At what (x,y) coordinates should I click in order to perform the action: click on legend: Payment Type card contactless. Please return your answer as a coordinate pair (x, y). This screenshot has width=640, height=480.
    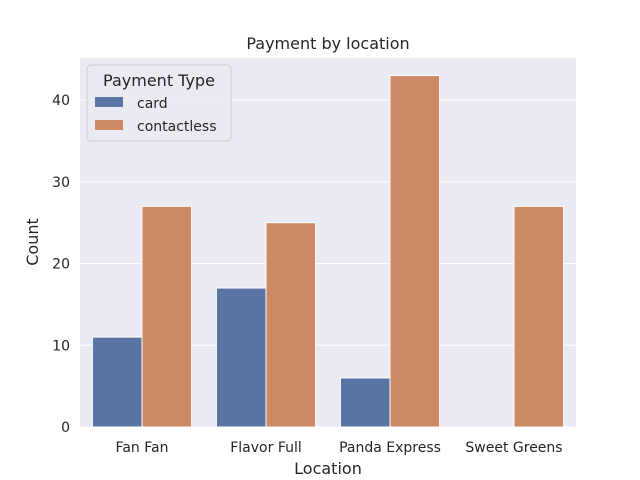
    Looking at the image, I should click on (159, 103).